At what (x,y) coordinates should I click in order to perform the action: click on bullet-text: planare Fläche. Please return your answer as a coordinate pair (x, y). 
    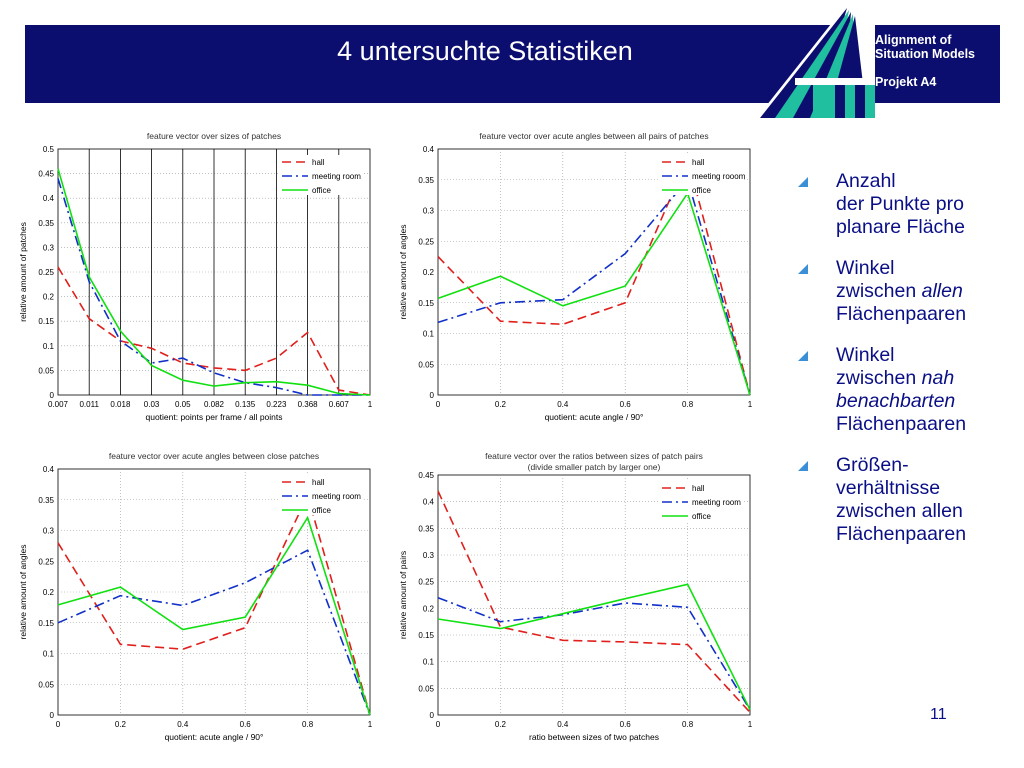
    Looking at the image, I should click on (900, 227).